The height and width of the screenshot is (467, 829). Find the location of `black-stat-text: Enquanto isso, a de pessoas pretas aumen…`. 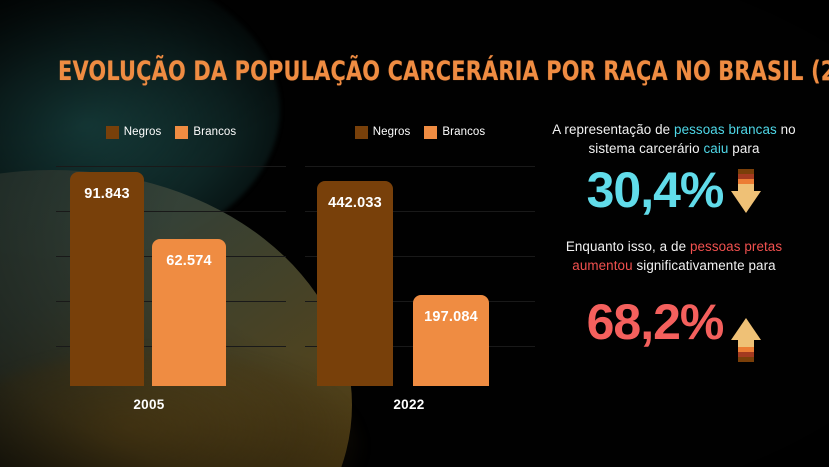

black-stat-text: Enquanto isso, a de pessoas pretas aumen… is located at coordinates (674, 256).